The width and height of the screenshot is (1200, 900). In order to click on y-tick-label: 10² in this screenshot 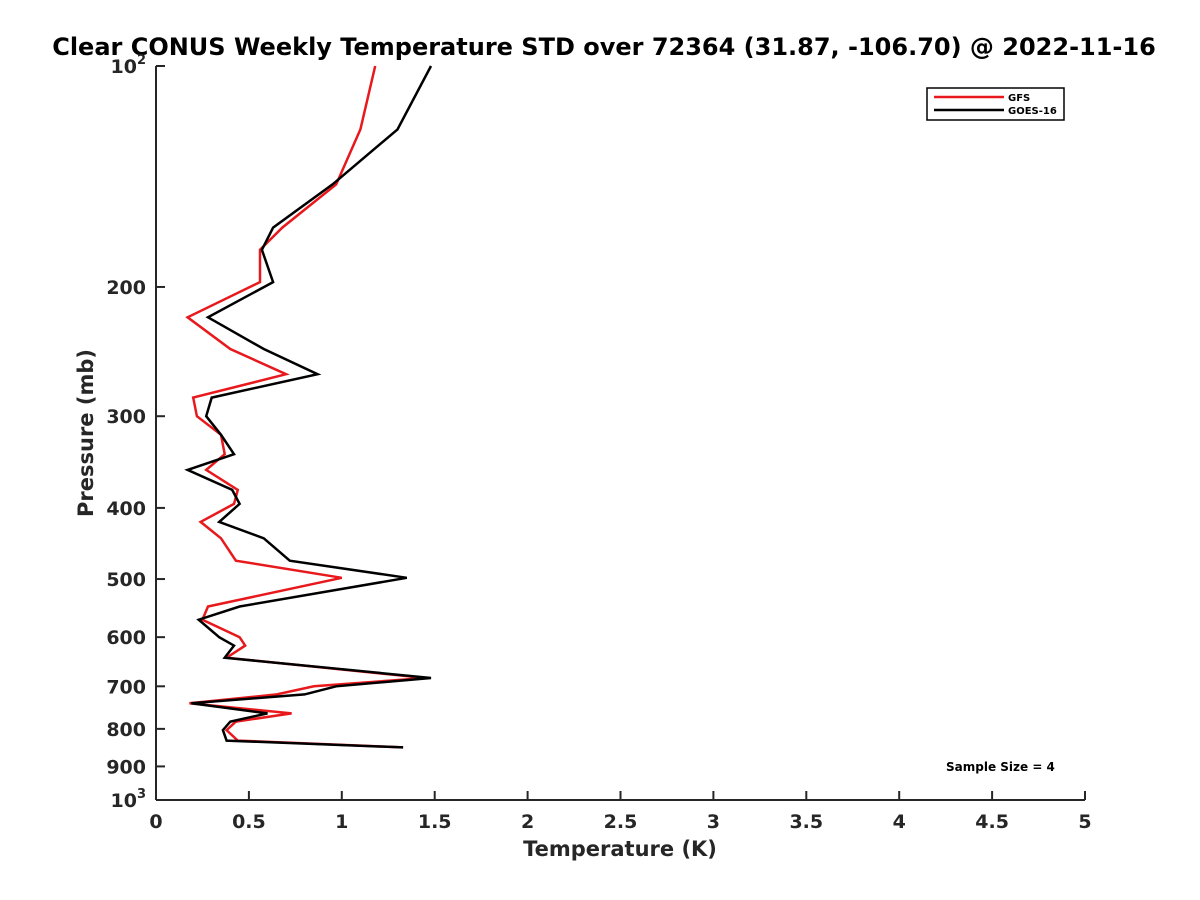, I will do `click(129, 65)`.